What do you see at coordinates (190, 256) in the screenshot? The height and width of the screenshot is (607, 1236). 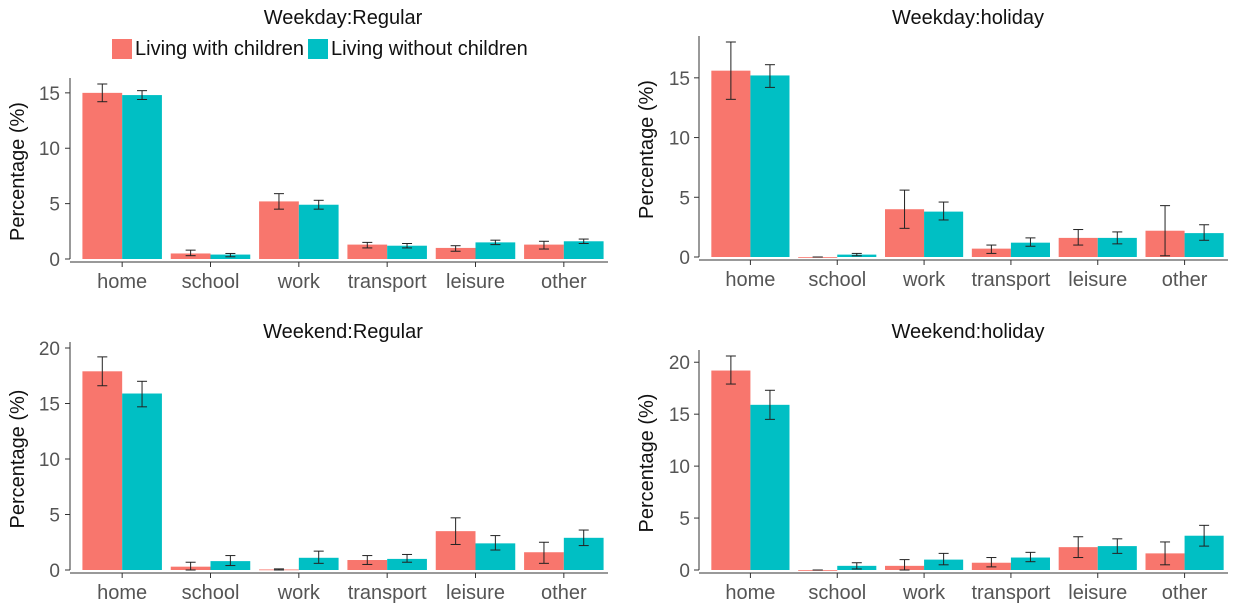 I see `bar-with-school` at bounding box center [190, 256].